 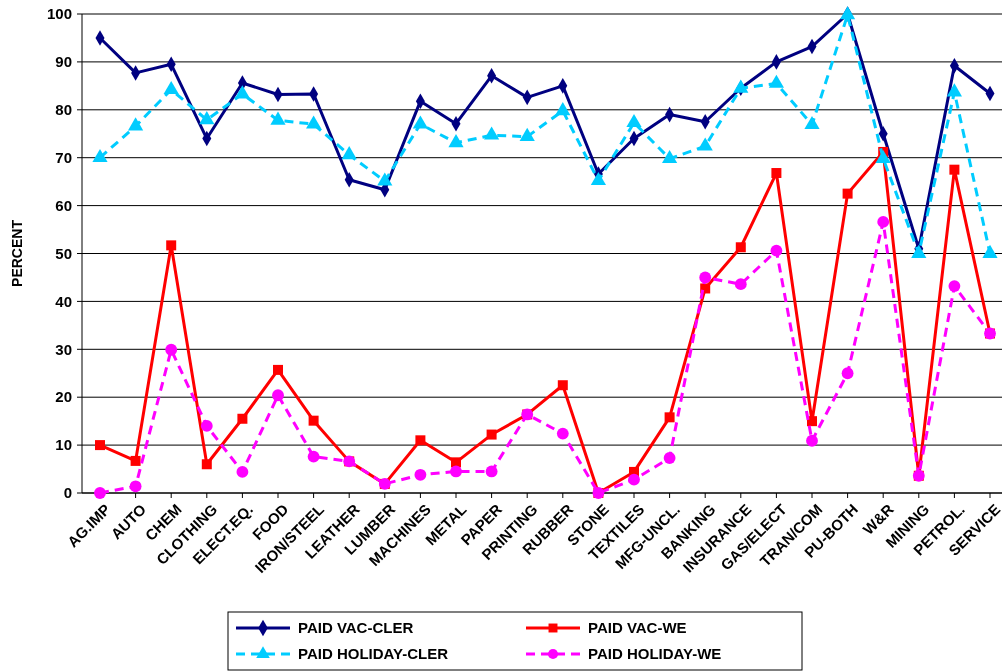 What do you see at coordinates (17, 253) in the screenshot?
I see `y-axis-title: PERCENT` at bounding box center [17, 253].